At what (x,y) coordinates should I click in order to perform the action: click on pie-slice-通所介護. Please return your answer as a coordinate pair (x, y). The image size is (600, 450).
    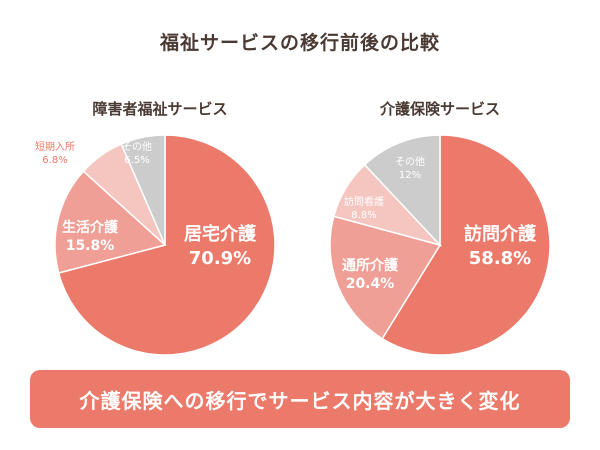
    Looking at the image, I should click on (385, 277).